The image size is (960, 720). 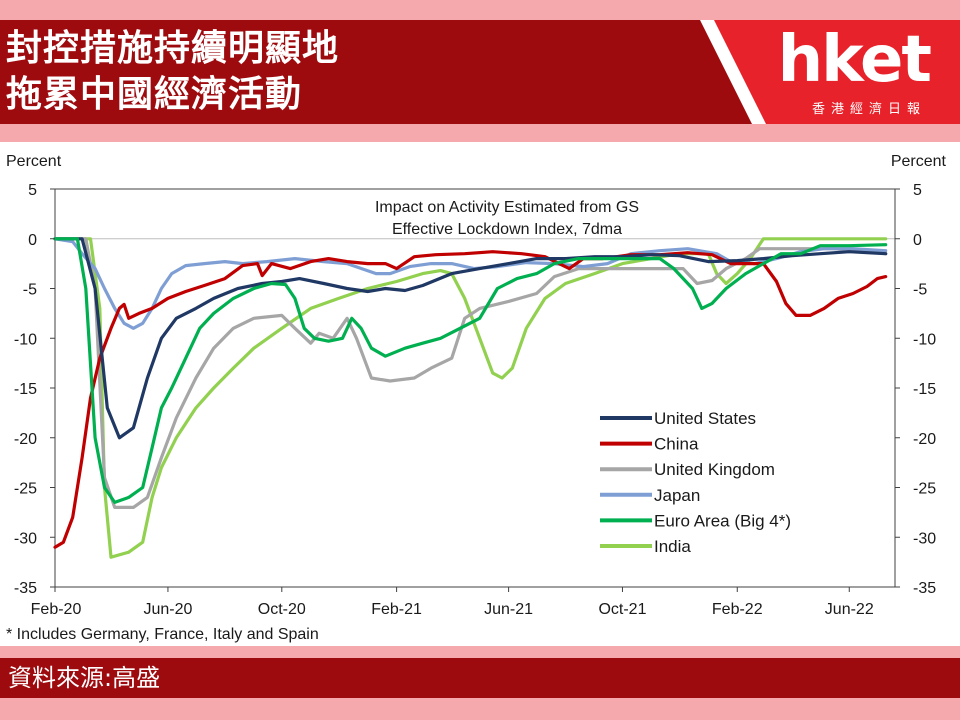 I want to click on x-tick-label: Feb-20, so click(x=56, y=609).